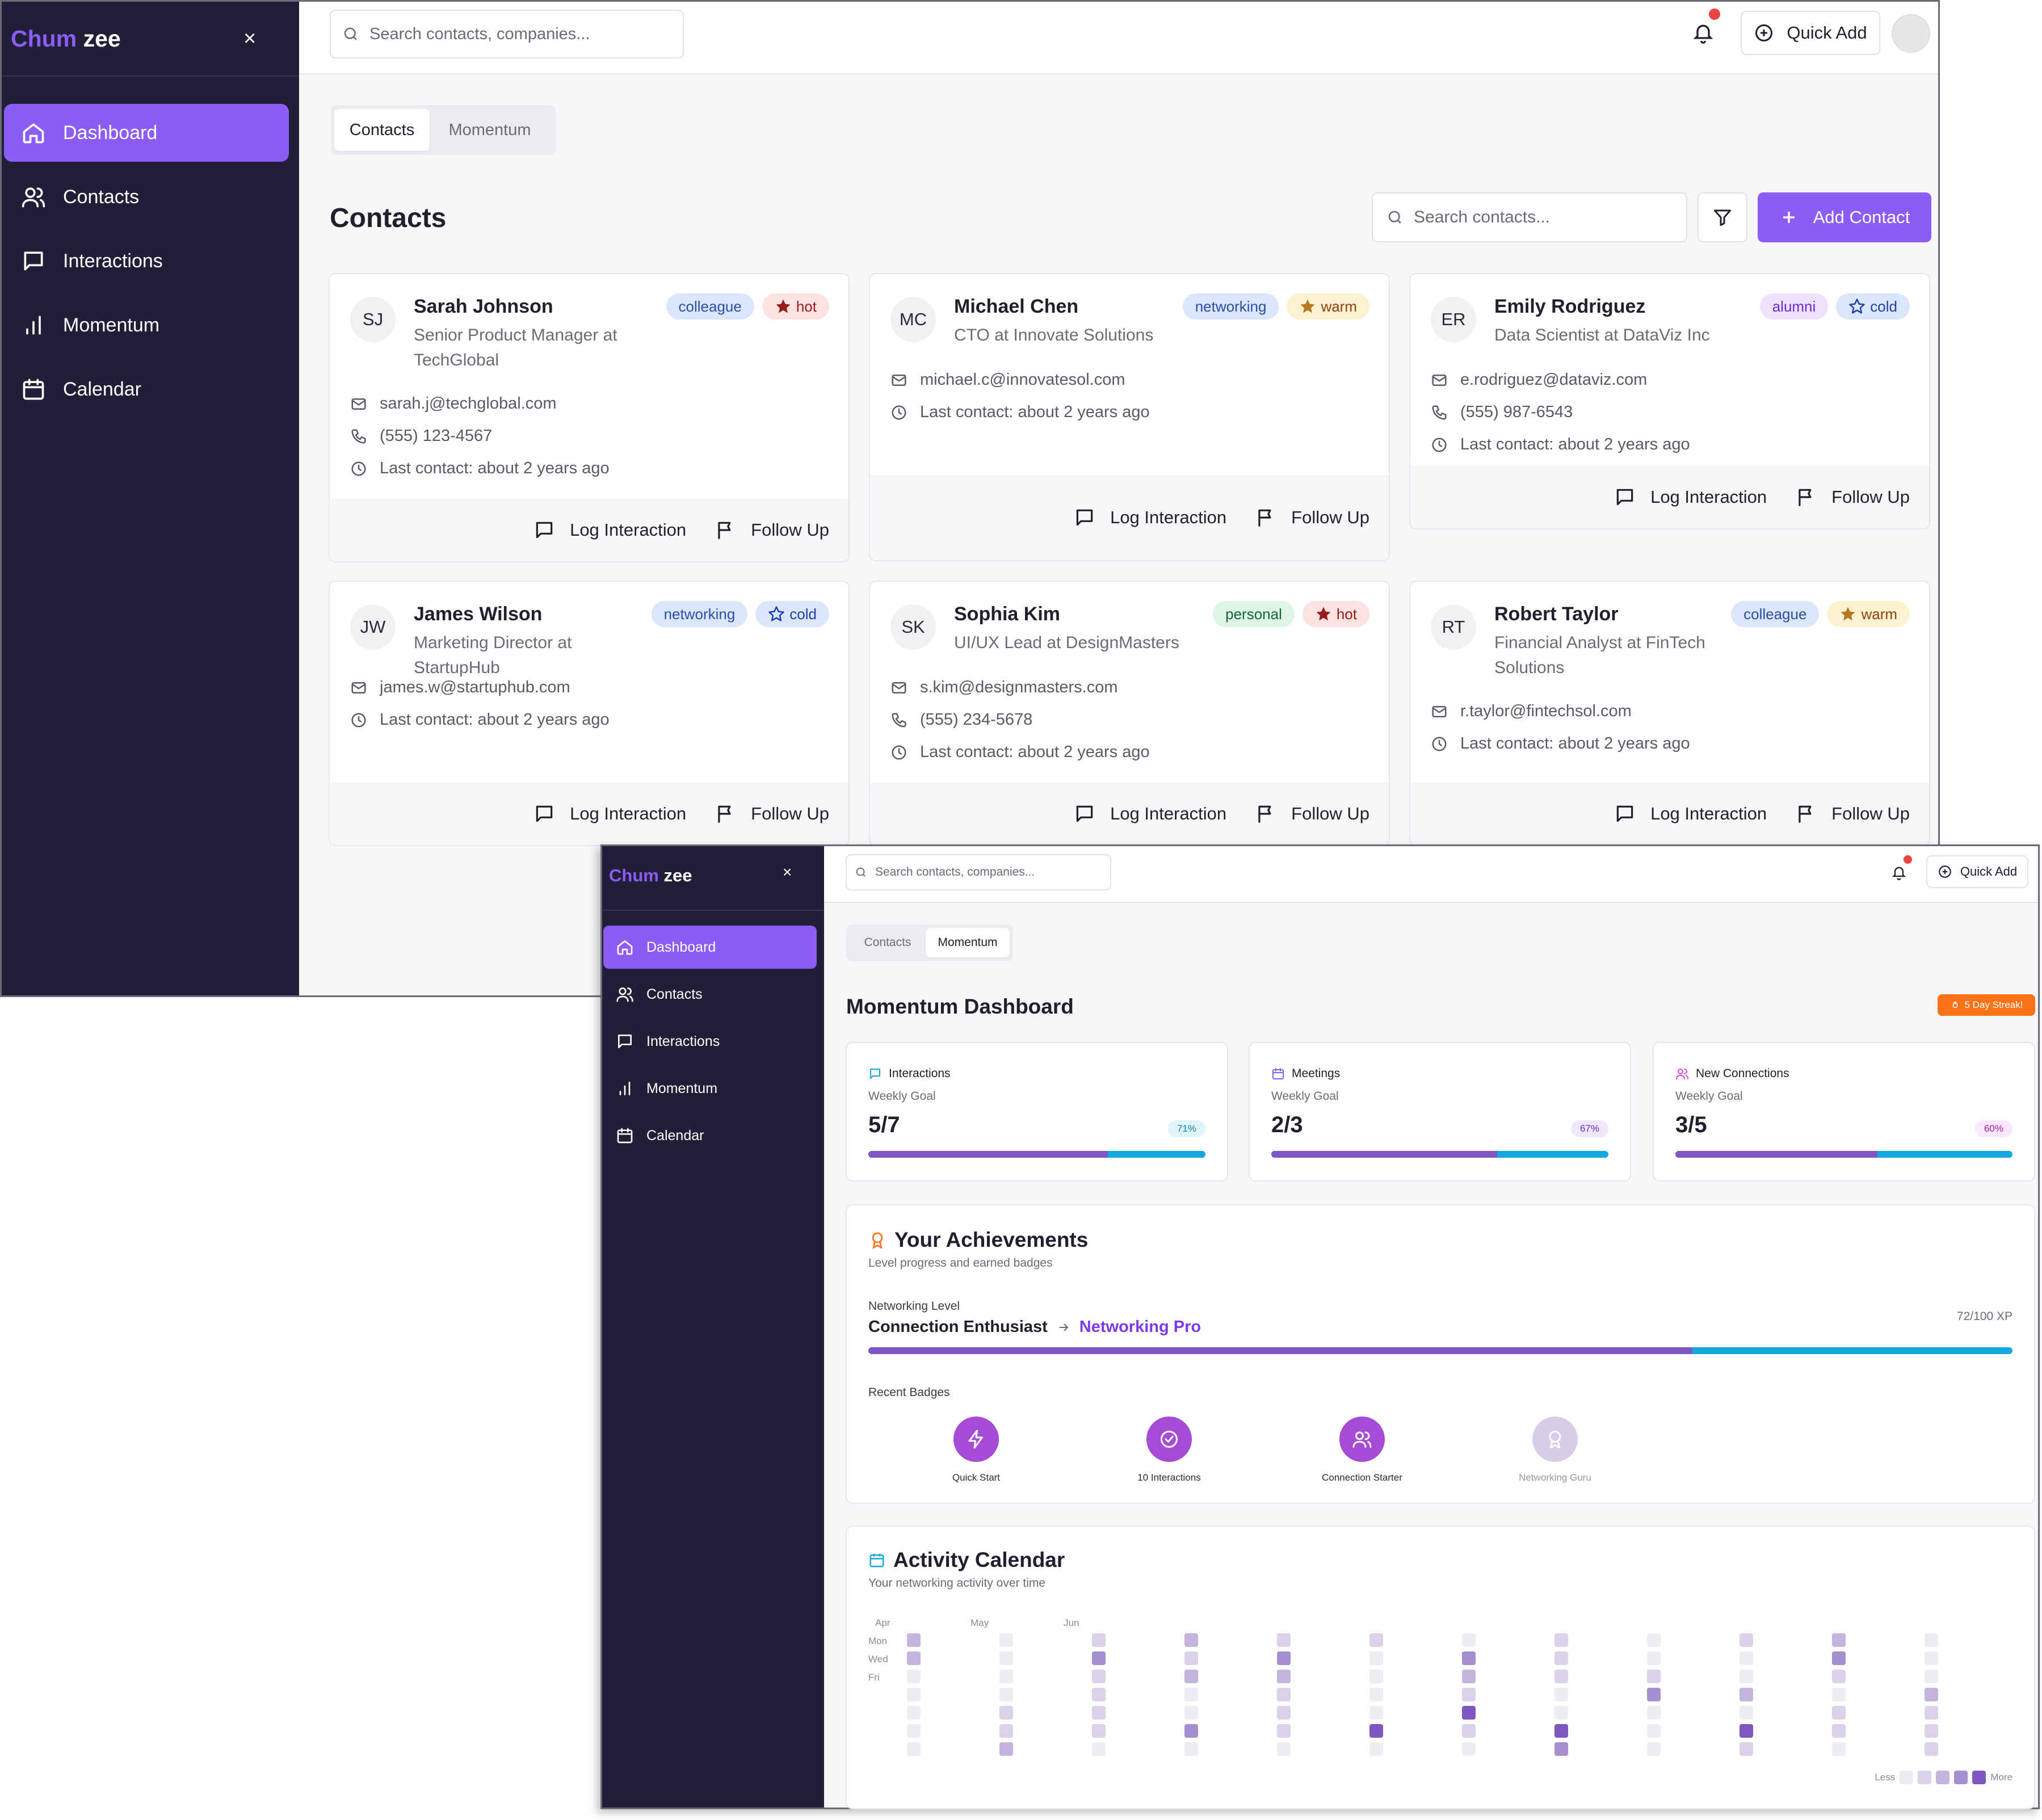 The image size is (2042, 1820). Describe the element at coordinates (1556, 614) in the screenshot. I see `contact-name: Robert Taylor` at that location.